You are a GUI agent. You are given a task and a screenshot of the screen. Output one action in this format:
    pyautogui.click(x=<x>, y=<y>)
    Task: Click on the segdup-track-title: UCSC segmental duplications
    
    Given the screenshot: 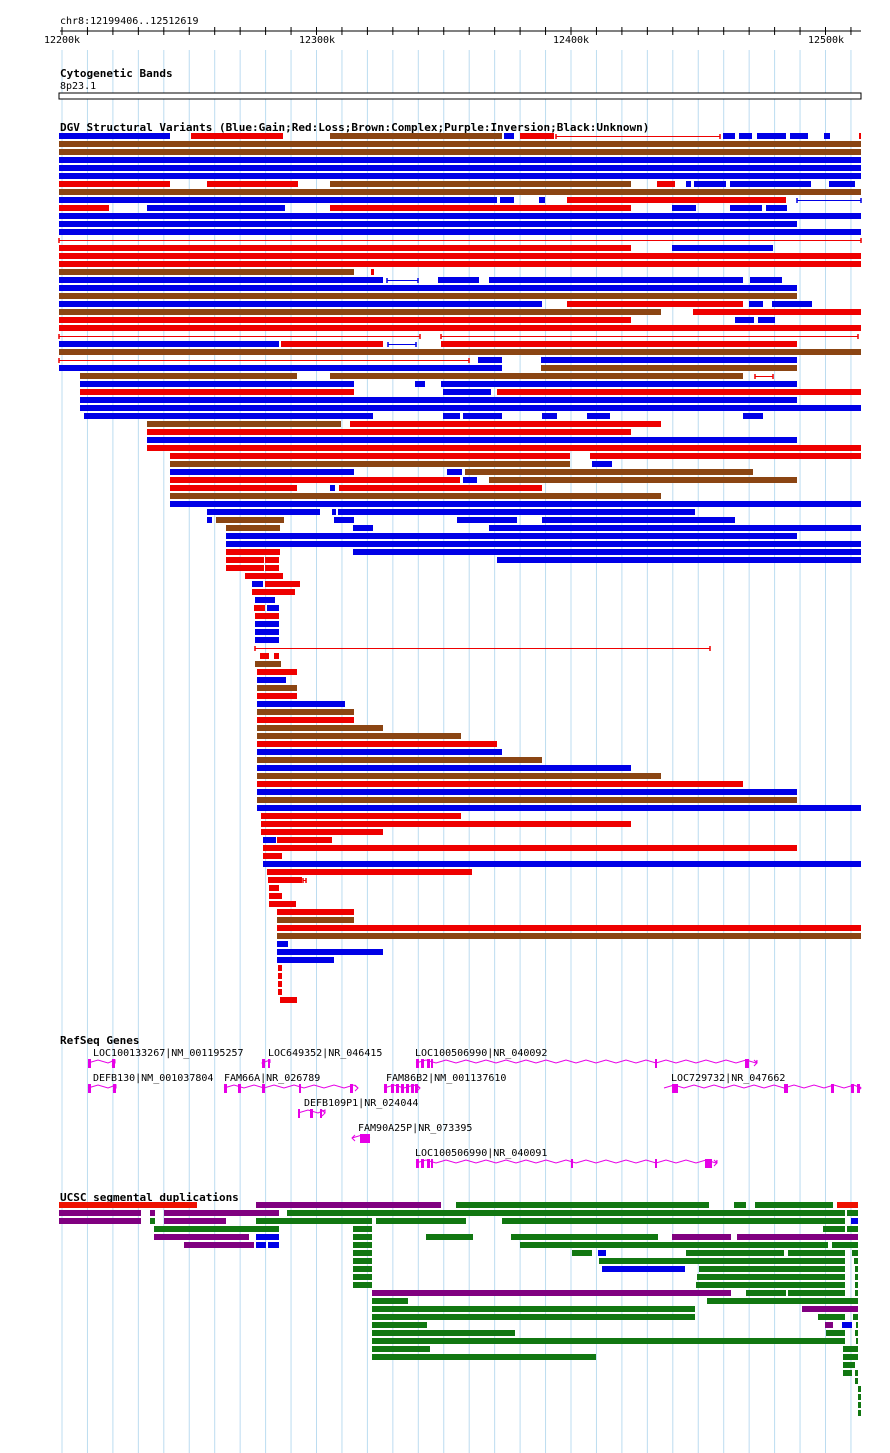 What is the action you would take?
    pyautogui.click(x=149, y=1197)
    